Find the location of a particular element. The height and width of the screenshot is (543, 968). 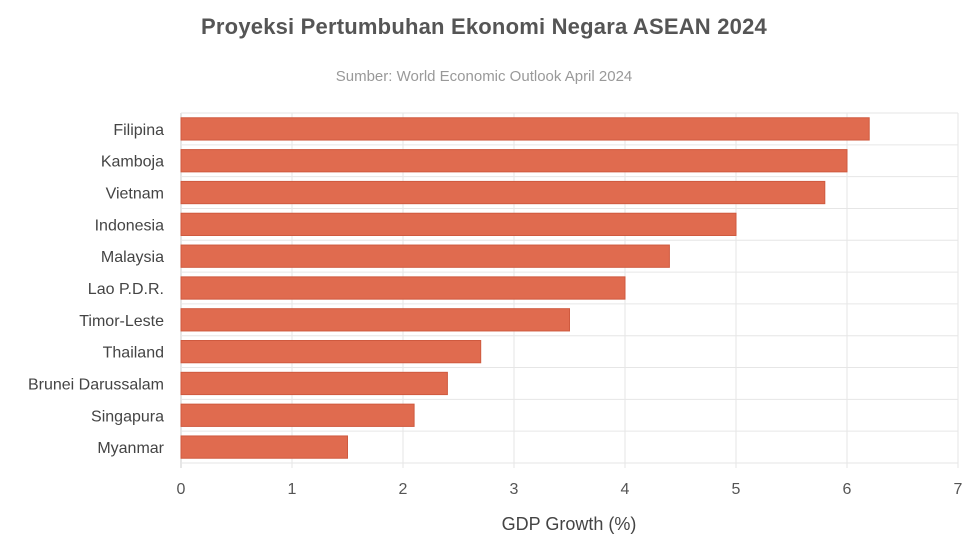

y-tick-label: Singapura is located at coordinates (127, 416).